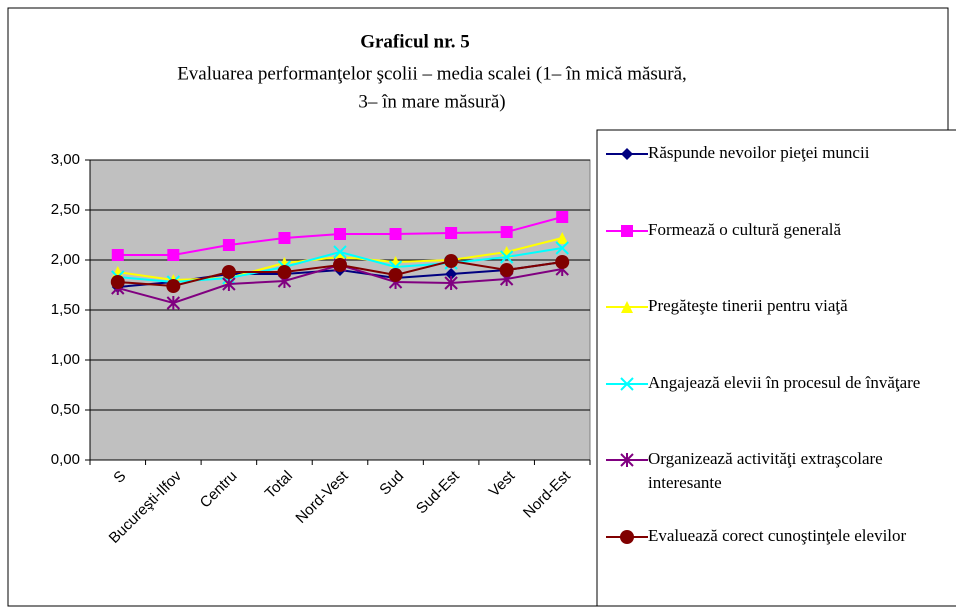 The image size is (956, 614). Describe the element at coordinates (547, 494) in the screenshot. I see `x-tick-label: Nord-Est` at that location.